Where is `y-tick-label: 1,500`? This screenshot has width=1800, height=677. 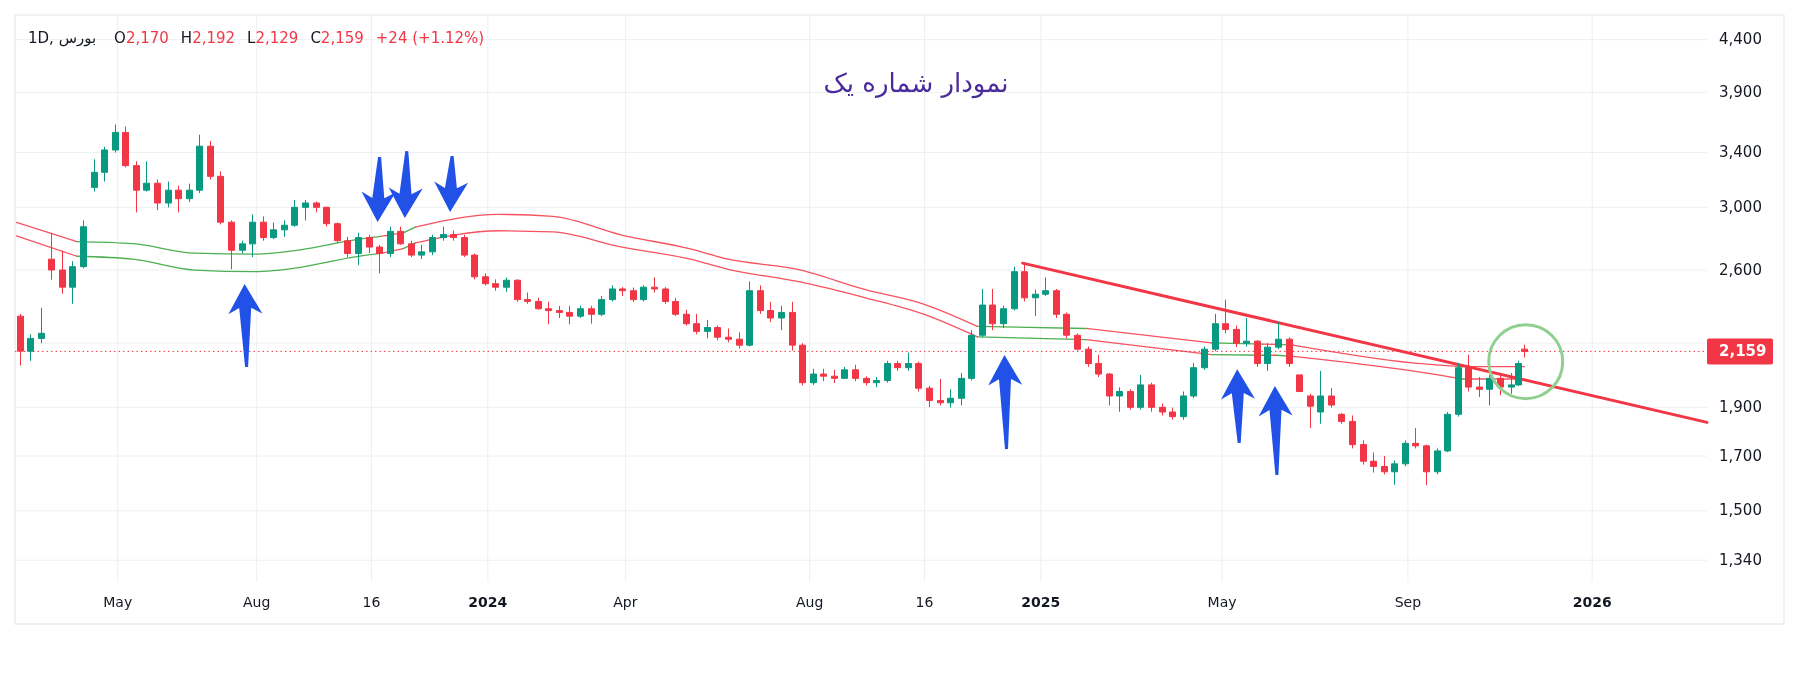 y-tick-label: 1,500 is located at coordinates (1740, 510).